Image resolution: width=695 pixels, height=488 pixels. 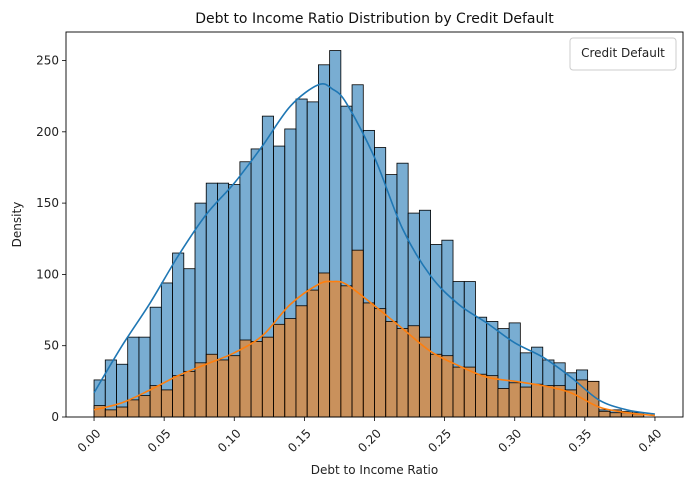 What do you see at coordinates (47, 132) in the screenshot?
I see `y-tick-label: 200` at bounding box center [47, 132].